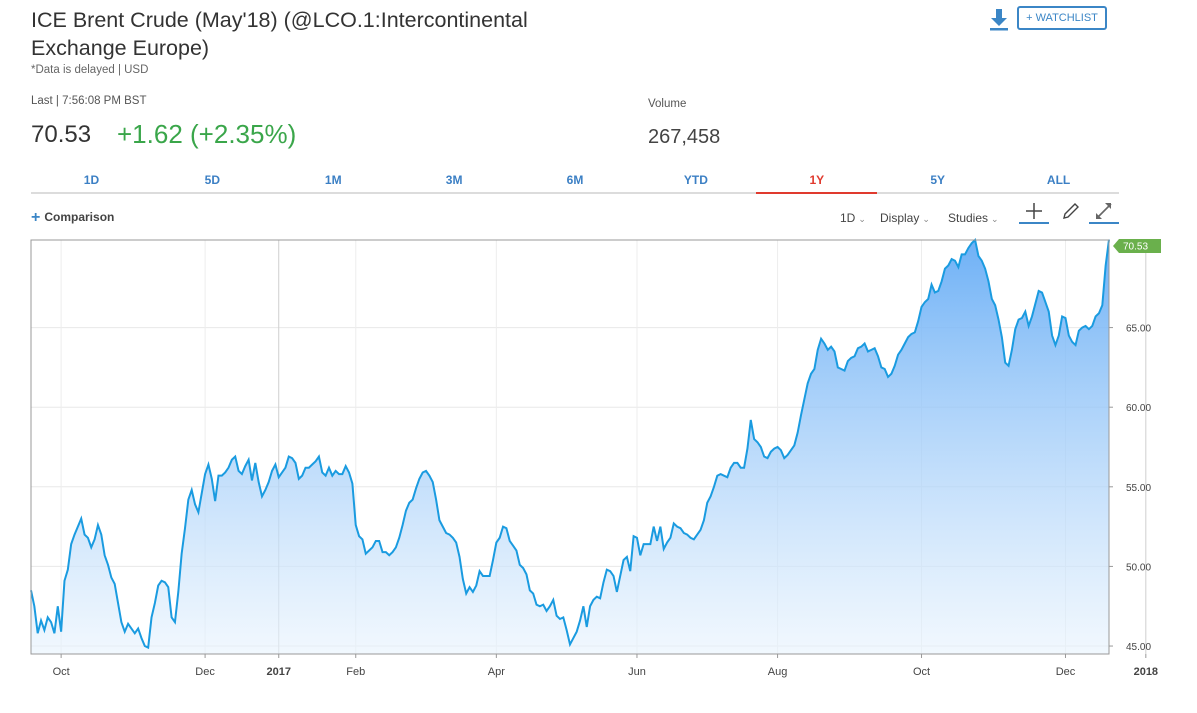 The height and width of the screenshot is (713, 1197). Describe the element at coordinates (91, 180) in the screenshot. I see `tab-1d: 1D` at that location.